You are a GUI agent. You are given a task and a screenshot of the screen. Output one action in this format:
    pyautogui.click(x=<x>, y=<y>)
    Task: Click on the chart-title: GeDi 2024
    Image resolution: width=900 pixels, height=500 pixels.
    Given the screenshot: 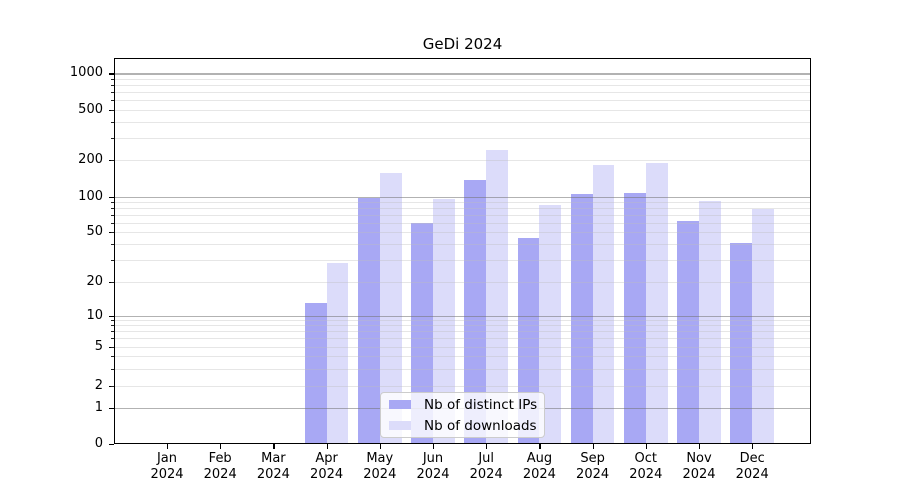 What is the action you would take?
    pyautogui.click(x=462, y=44)
    